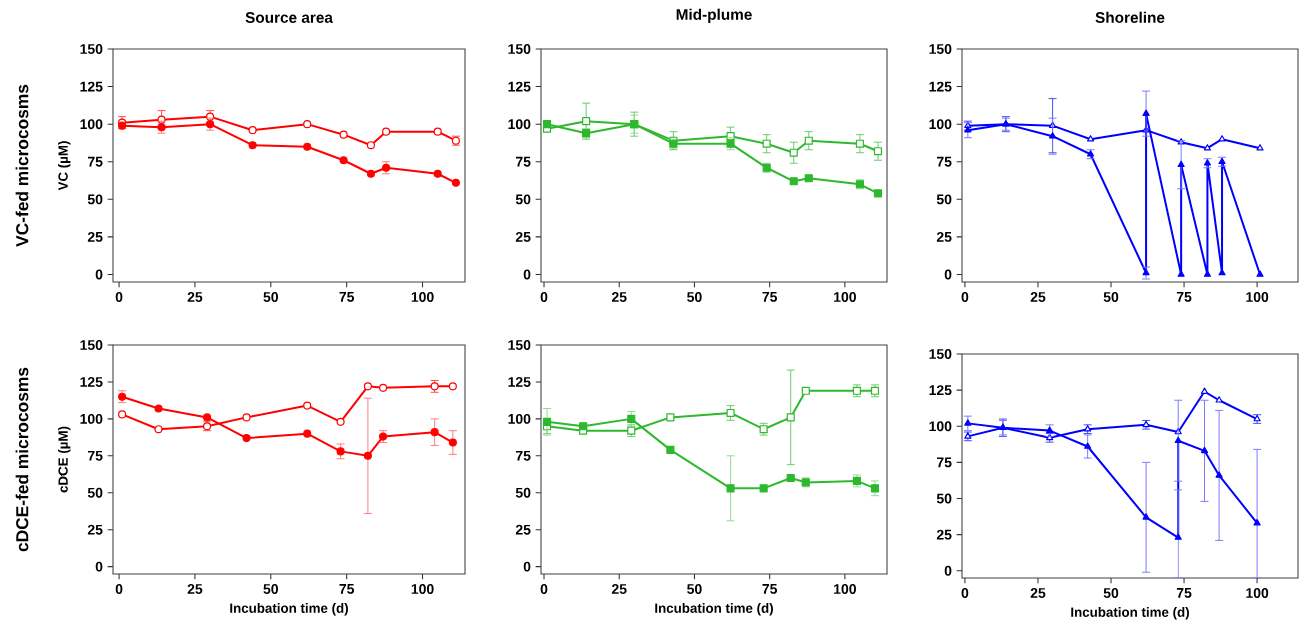 The image size is (1304, 626). Describe the element at coordinates (714, 15) in the screenshot. I see `chart-title: Mid-plume` at that location.